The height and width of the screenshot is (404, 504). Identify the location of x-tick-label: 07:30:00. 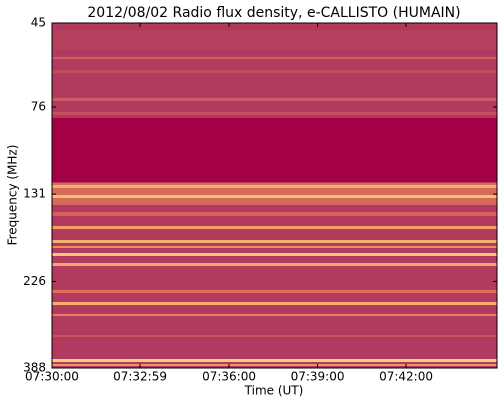
(52, 377).